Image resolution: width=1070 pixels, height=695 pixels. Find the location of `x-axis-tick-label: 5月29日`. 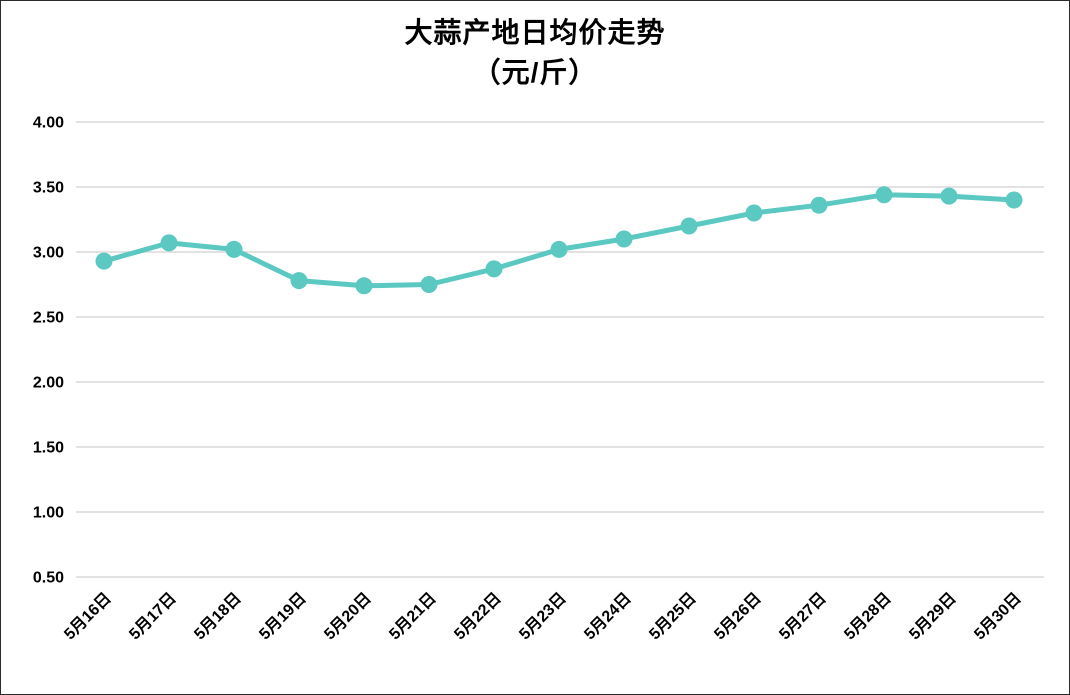

x-axis-tick-label: 5月29日 is located at coordinates (933, 616).